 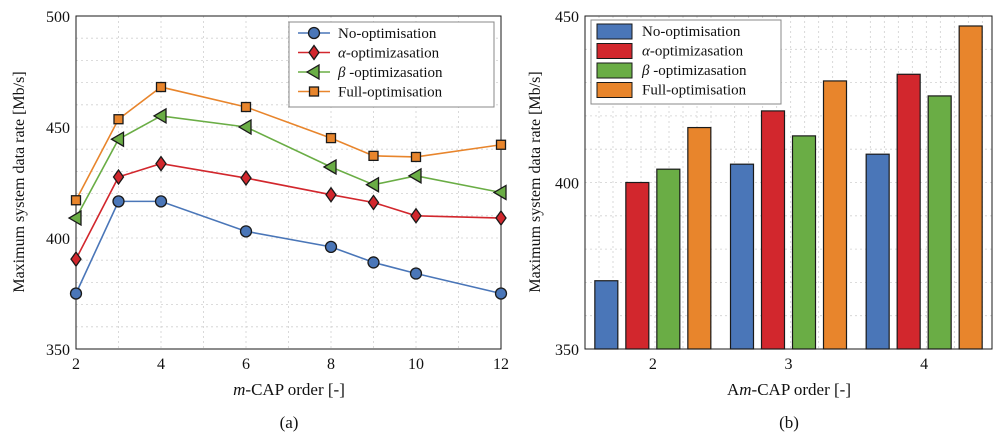 I want to click on panel-caption: (a), so click(x=289, y=422).